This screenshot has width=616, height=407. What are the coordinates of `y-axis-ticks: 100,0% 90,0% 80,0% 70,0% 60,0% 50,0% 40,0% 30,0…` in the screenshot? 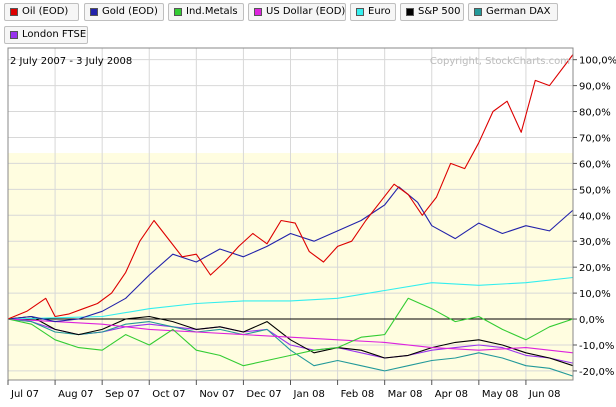 It's located at (594, 217).